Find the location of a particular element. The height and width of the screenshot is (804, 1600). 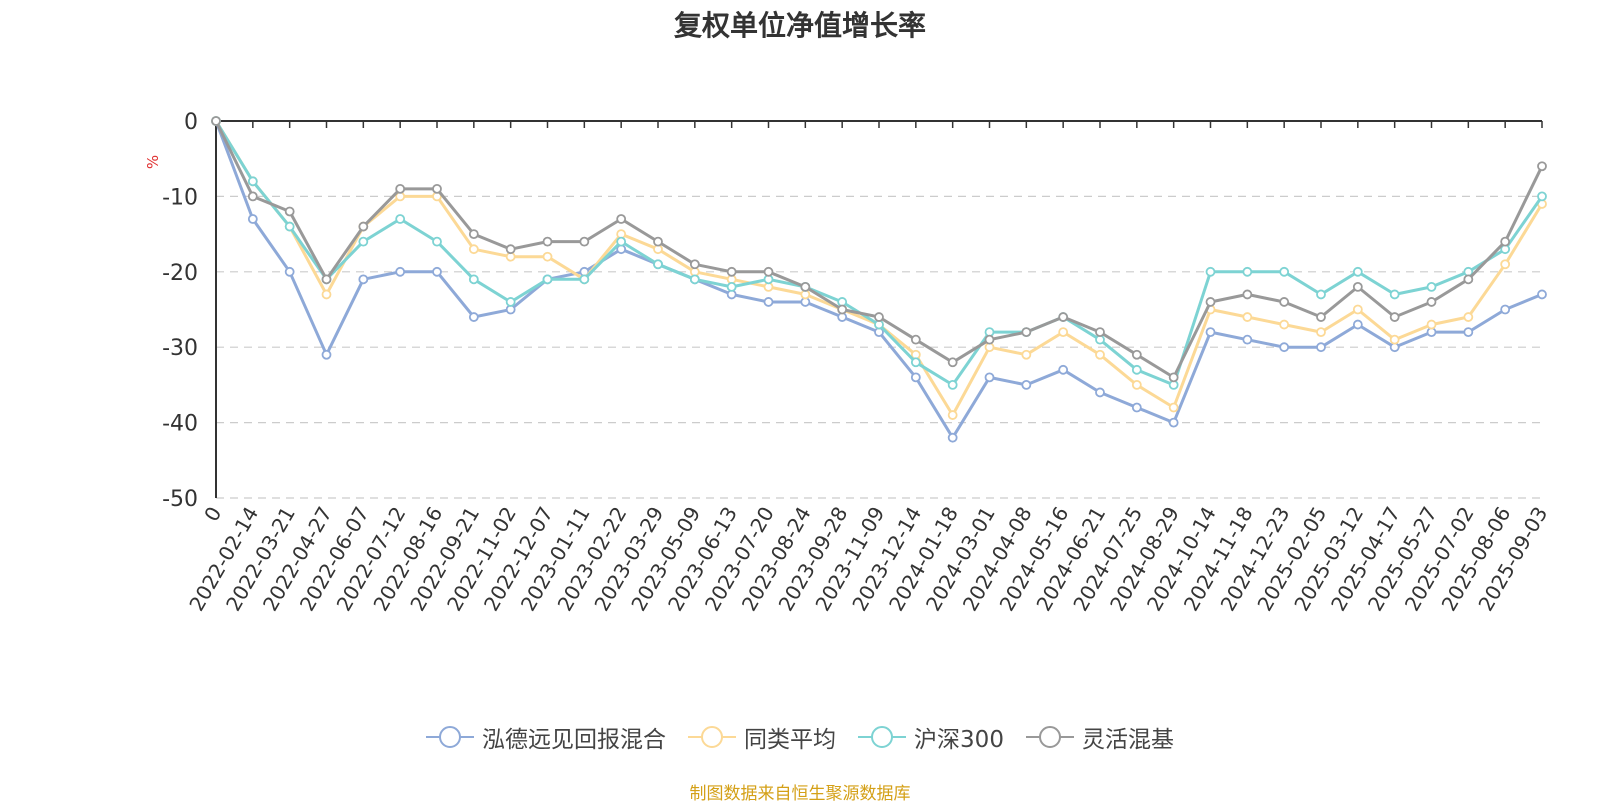

y-tick-label: -40 is located at coordinates (180, 424).